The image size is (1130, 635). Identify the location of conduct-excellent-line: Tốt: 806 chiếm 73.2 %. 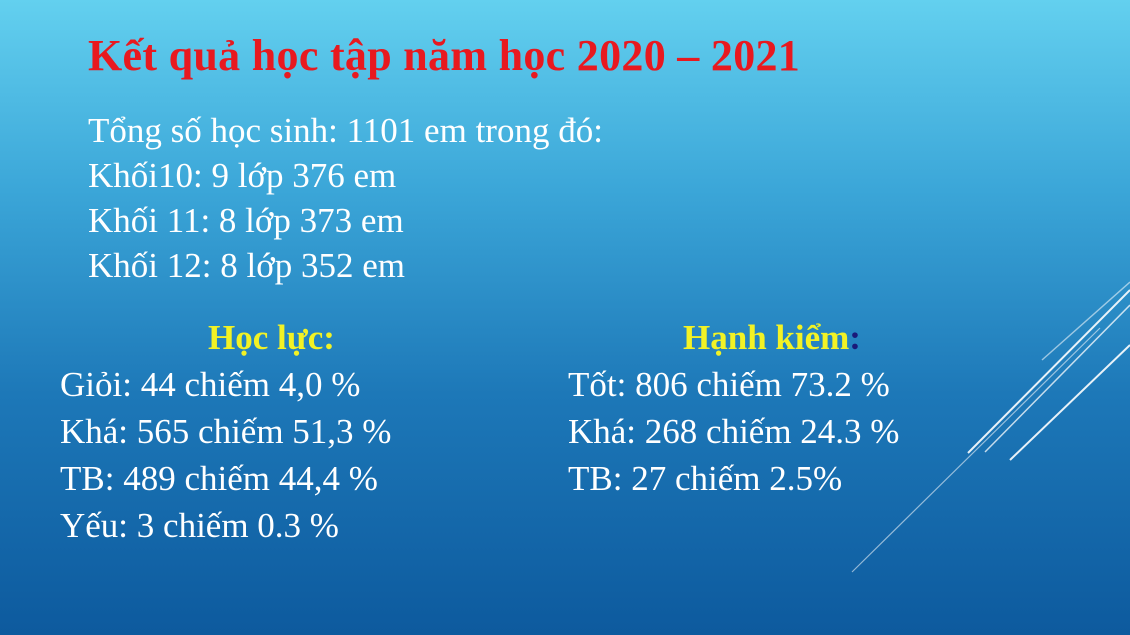
(729, 384).